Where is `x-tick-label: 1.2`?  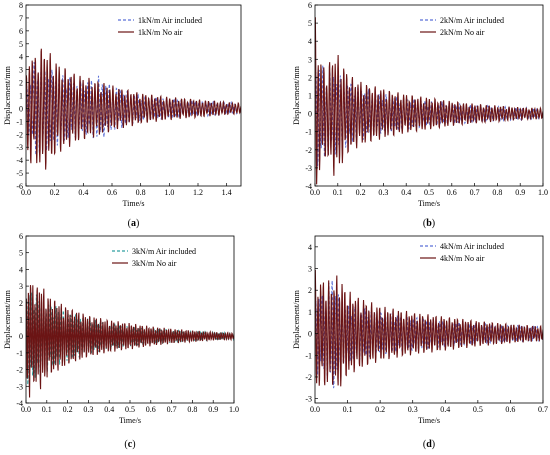
x-tick-label: 1.2 is located at coordinates (198, 192).